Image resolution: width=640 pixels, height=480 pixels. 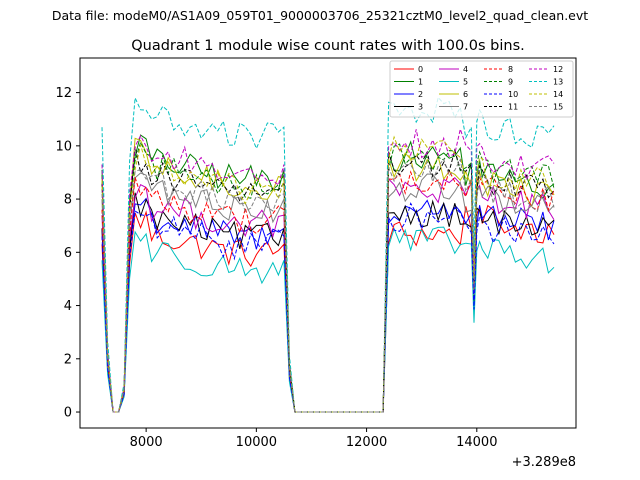 I want to click on legend-item-8: 8, so click(x=498, y=69).